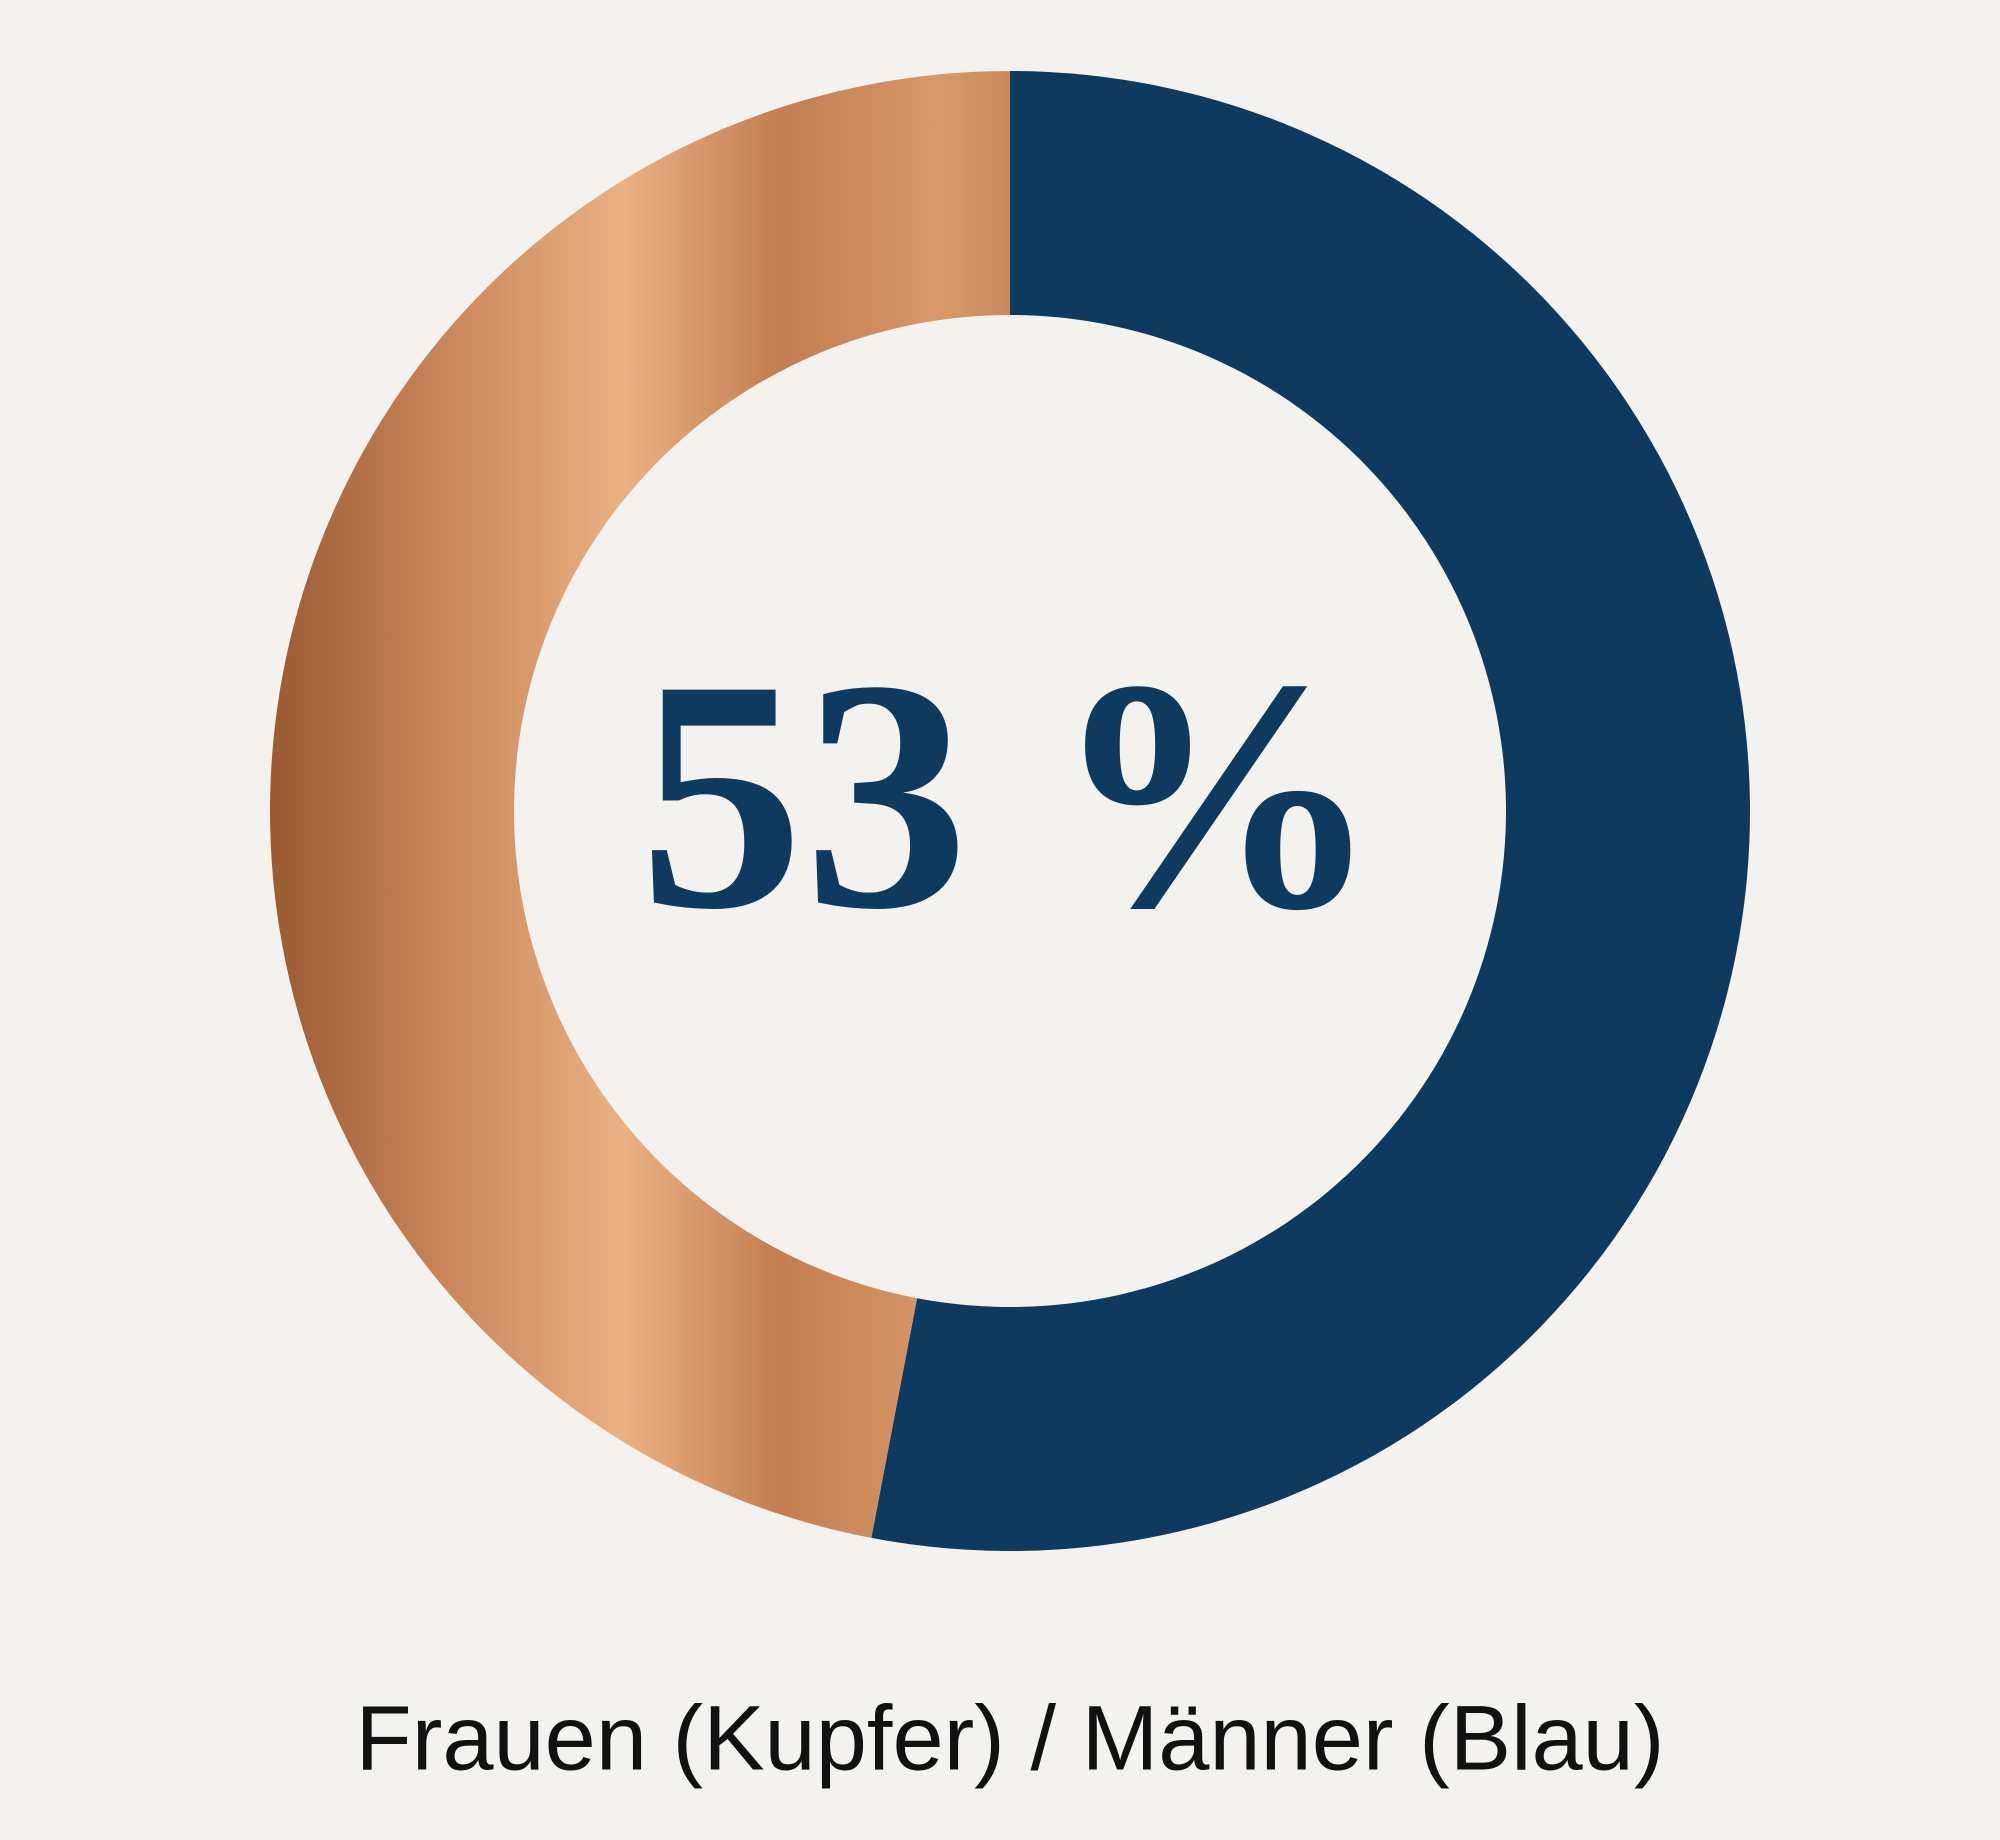  What do you see at coordinates (1010, 795) in the screenshot?
I see `center-value-label: 53 %` at bounding box center [1010, 795].